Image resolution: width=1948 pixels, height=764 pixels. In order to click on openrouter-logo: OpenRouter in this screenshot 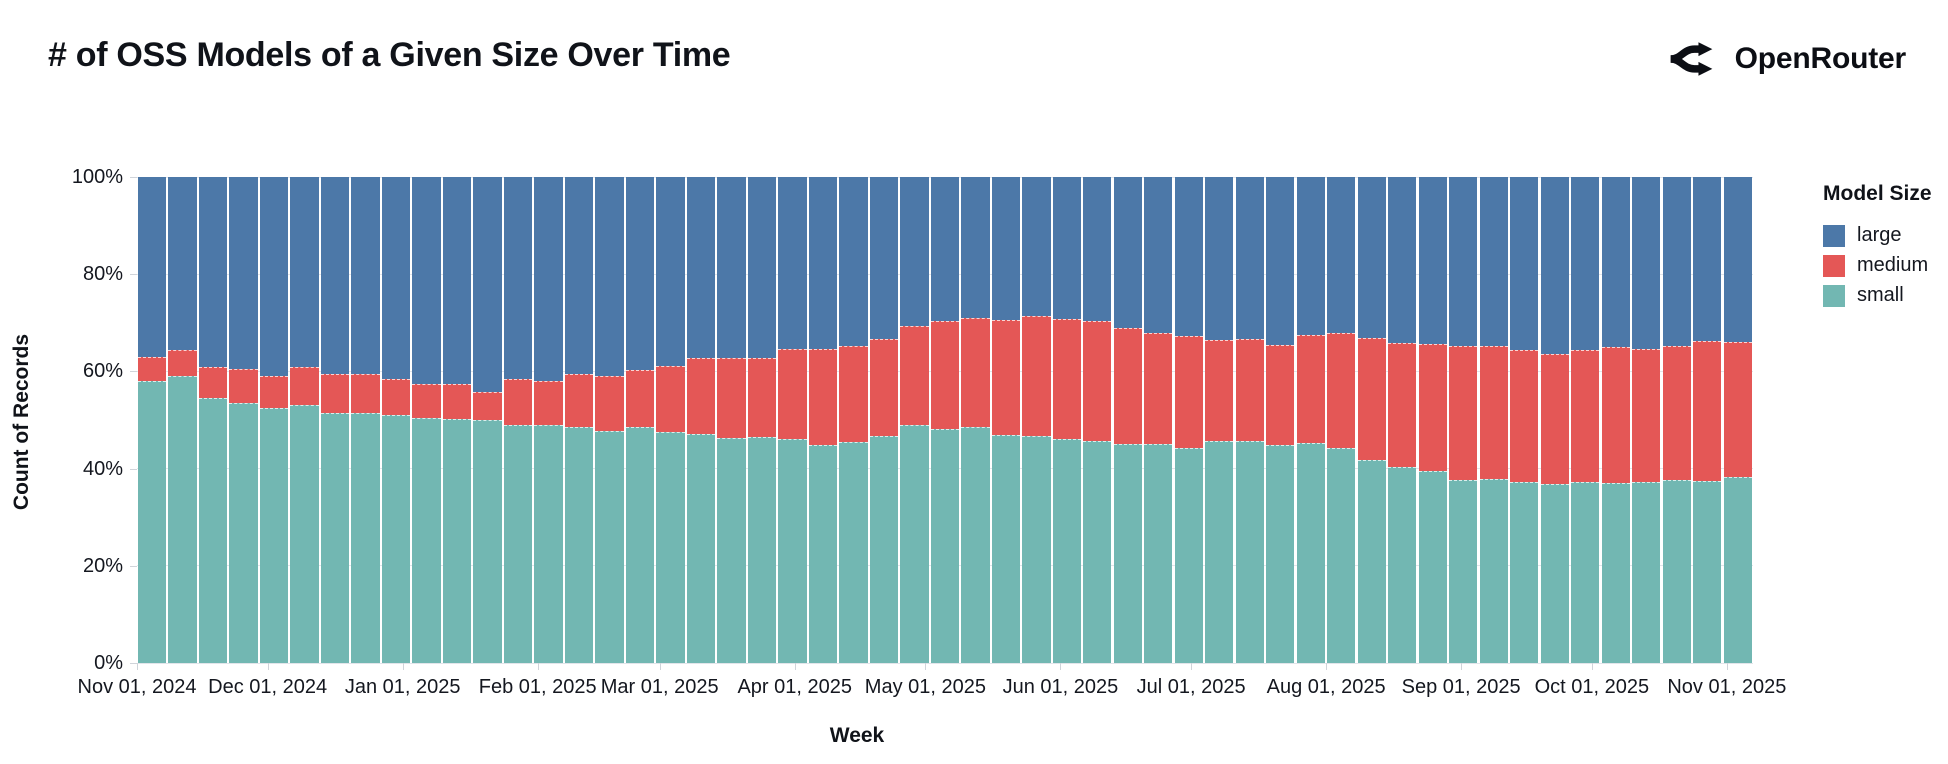, I will do `click(1787, 59)`.